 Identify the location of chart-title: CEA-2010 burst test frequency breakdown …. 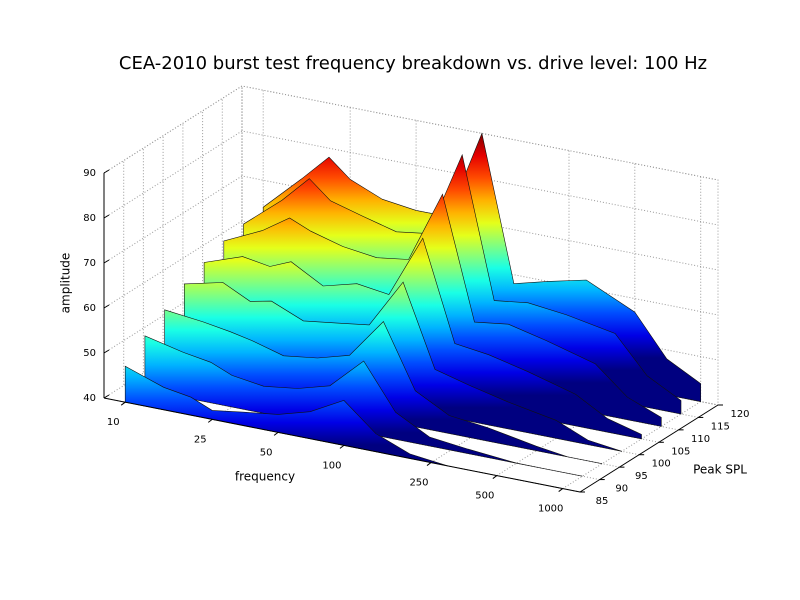
(413, 63).